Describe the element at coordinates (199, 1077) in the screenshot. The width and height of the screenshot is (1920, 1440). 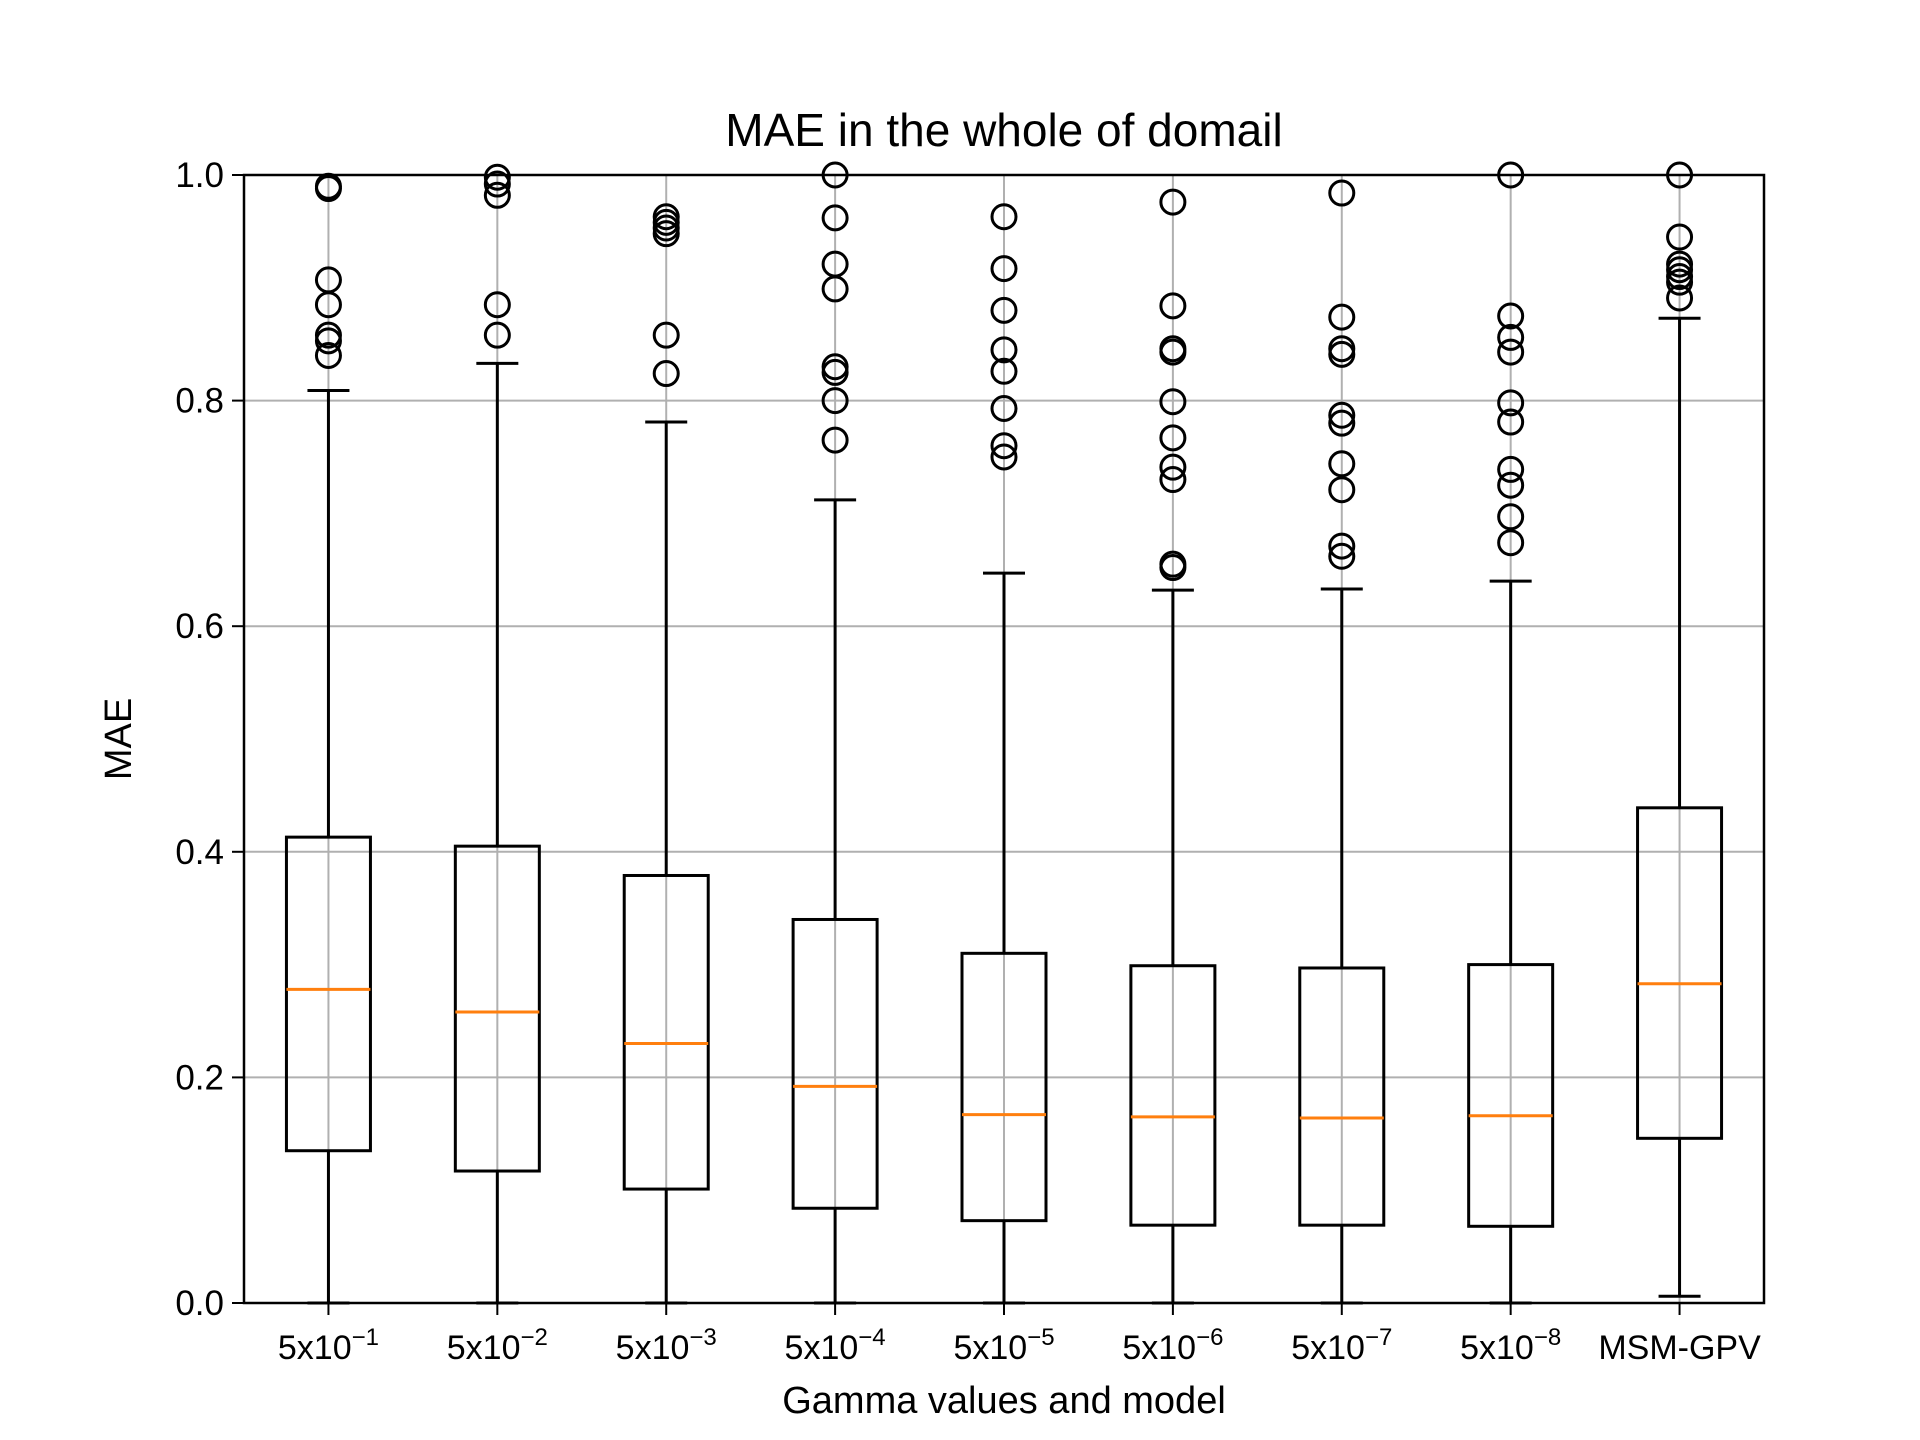
I see `y-tick-label: 0.2` at that location.